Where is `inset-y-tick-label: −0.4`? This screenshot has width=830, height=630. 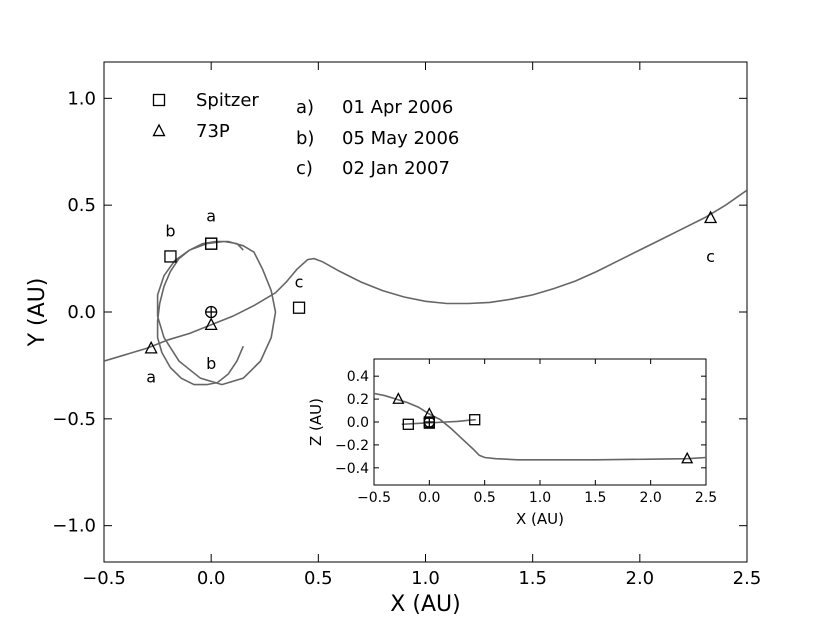 inset-y-tick-label: −0.4 is located at coordinates (352, 469).